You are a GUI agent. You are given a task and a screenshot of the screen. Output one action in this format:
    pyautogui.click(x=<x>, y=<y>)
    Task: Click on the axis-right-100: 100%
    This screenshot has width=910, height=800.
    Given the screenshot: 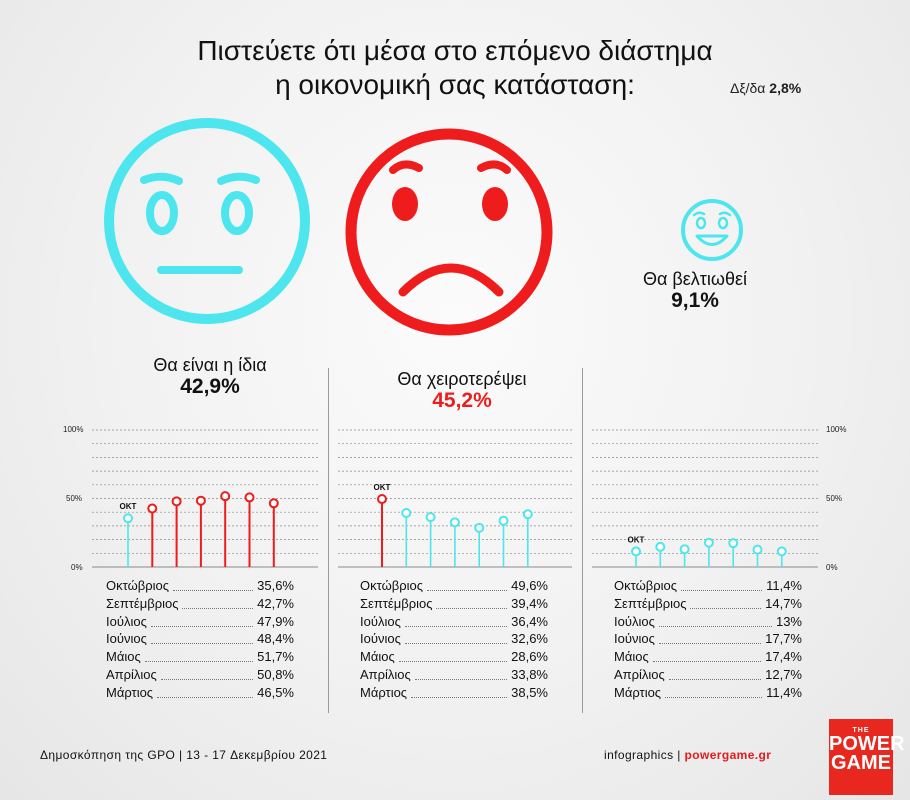 What is the action you would take?
    pyautogui.click(x=836, y=429)
    